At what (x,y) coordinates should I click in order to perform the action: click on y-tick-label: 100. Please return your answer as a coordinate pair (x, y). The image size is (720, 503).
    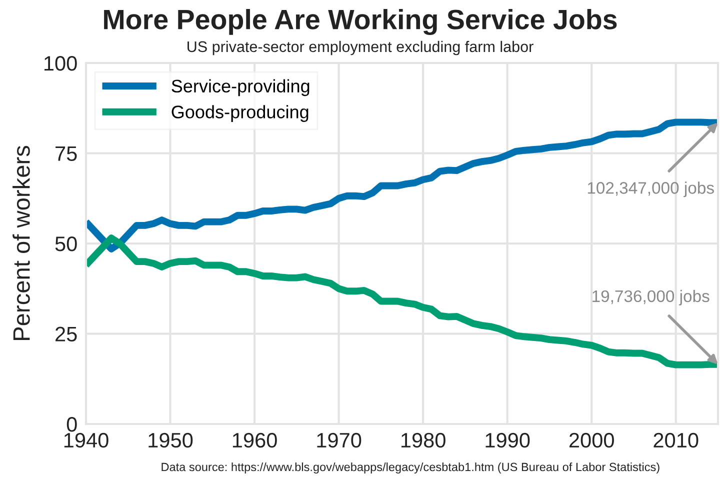
    Looking at the image, I should click on (60, 63).